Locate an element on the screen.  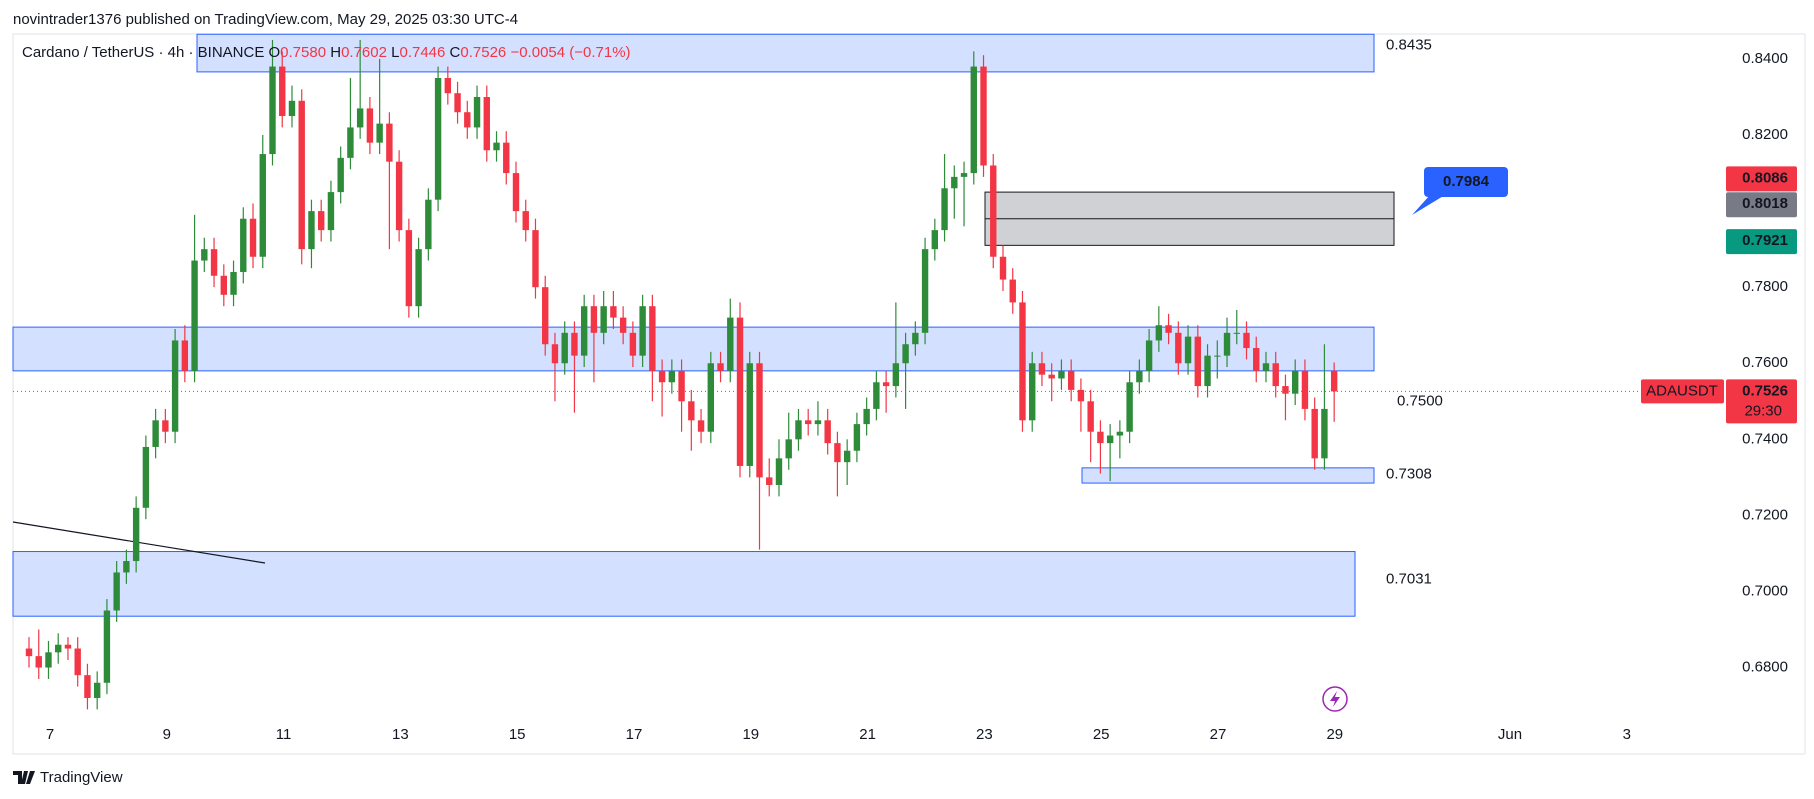
x-tick-label: 25 is located at coordinates (1101, 734).